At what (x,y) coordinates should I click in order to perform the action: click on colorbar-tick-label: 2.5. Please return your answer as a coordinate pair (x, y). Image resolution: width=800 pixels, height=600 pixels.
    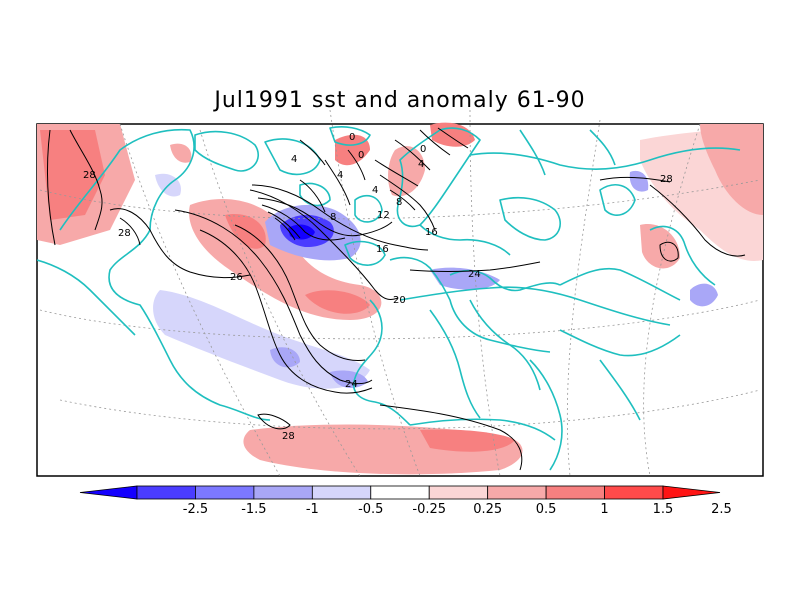
    Looking at the image, I should click on (721, 509).